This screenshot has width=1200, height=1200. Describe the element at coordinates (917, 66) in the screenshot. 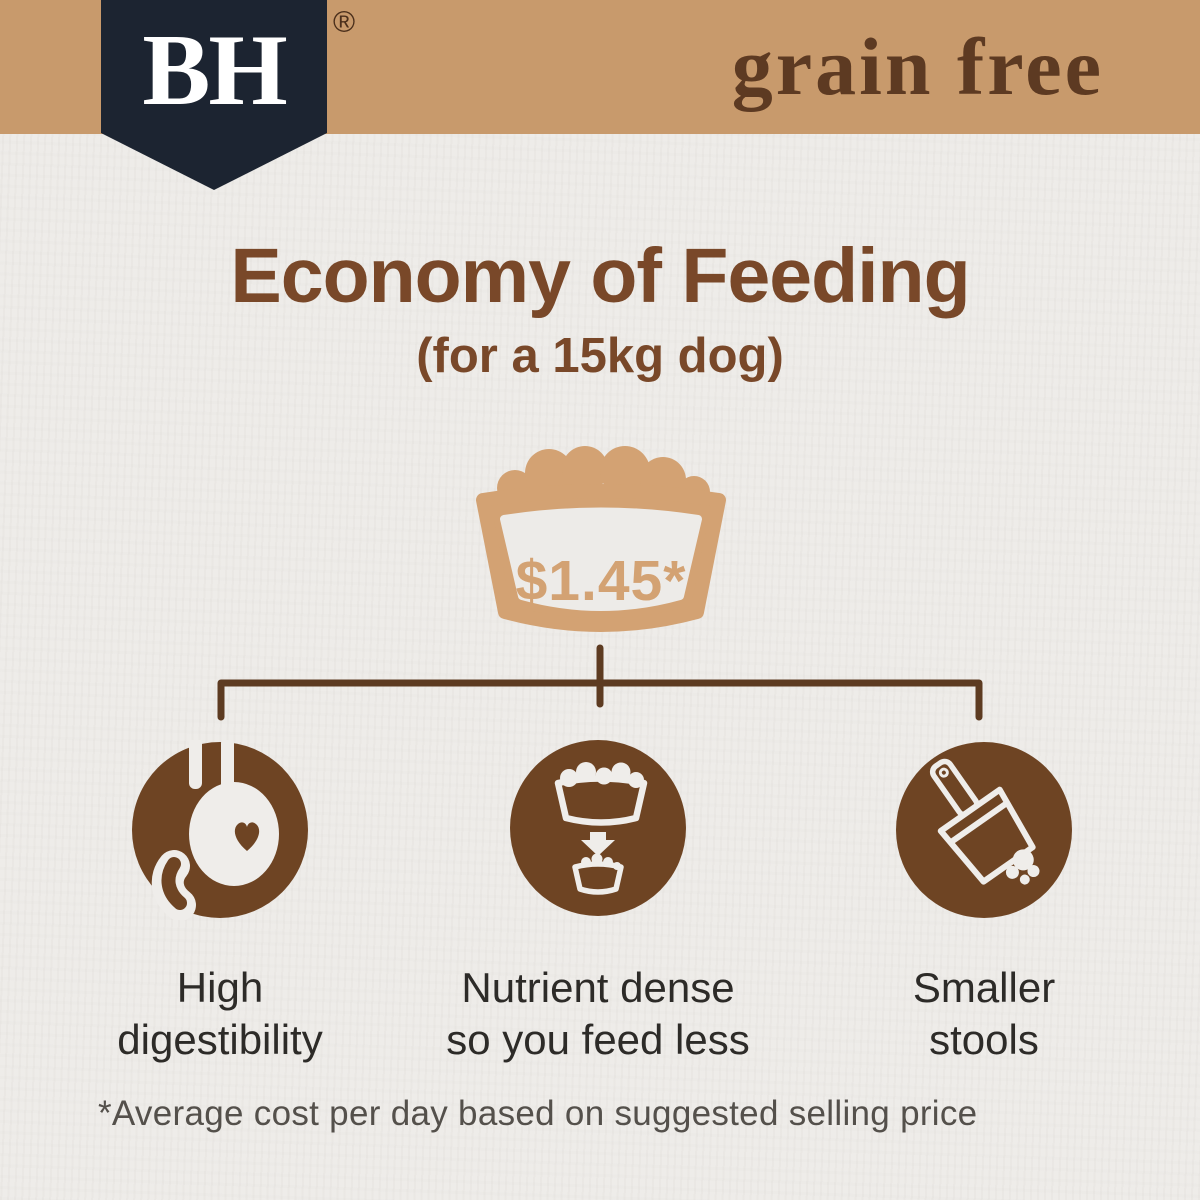

I see `tagline: grain free` at that location.